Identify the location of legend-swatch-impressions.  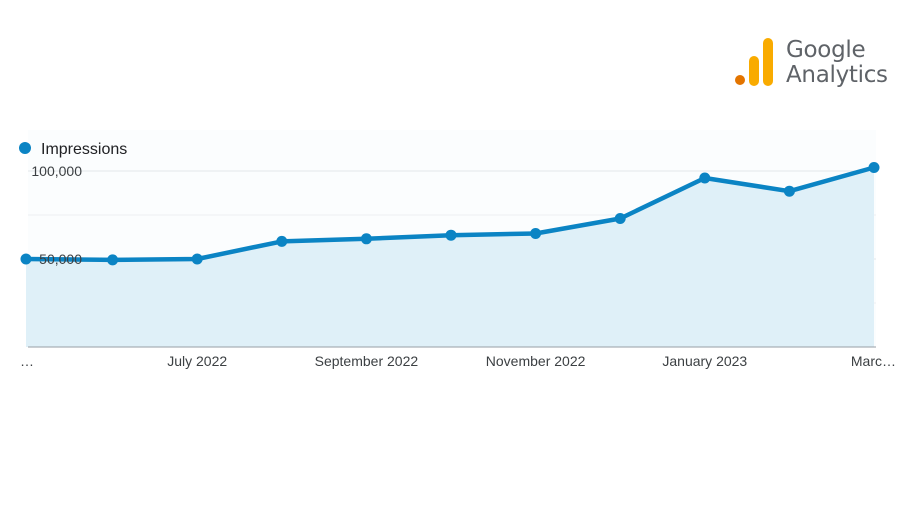
(25, 148).